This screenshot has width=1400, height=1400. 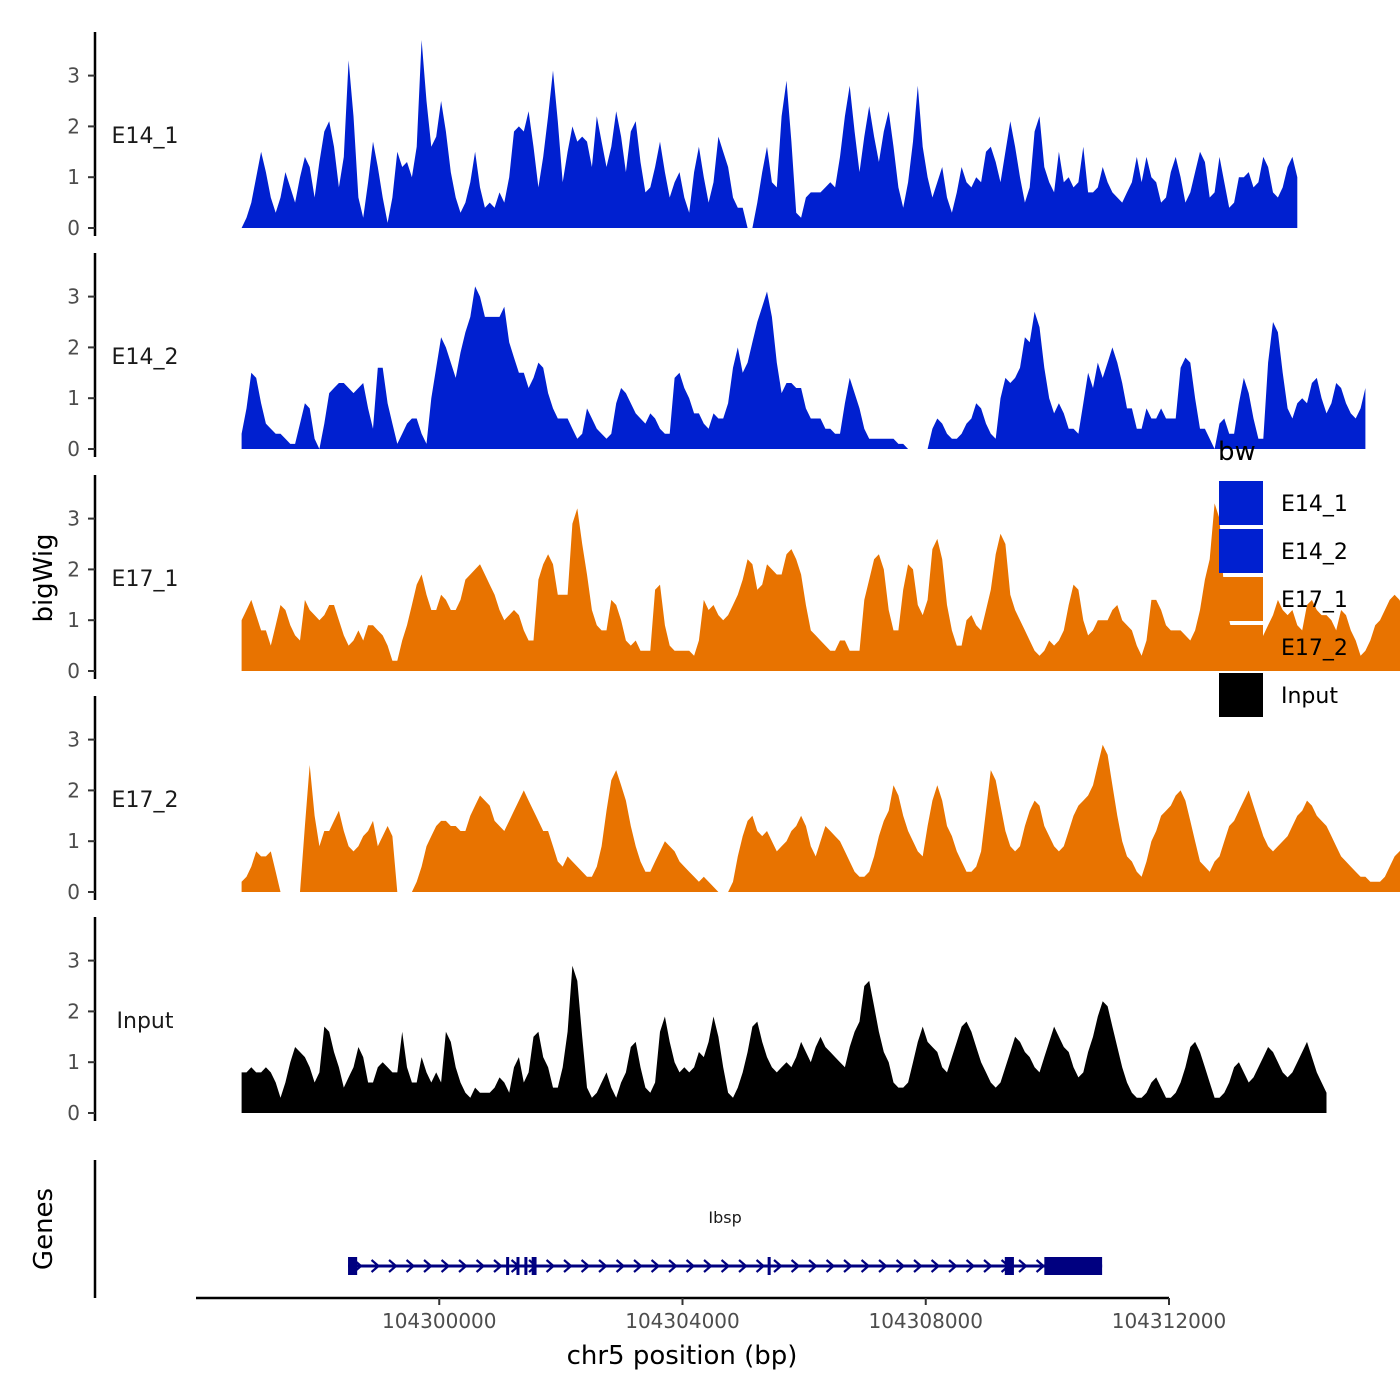 What do you see at coordinates (598, 1229) in the screenshot?
I see `gene-track: Ibsp` at bounding box center [598, 1229].